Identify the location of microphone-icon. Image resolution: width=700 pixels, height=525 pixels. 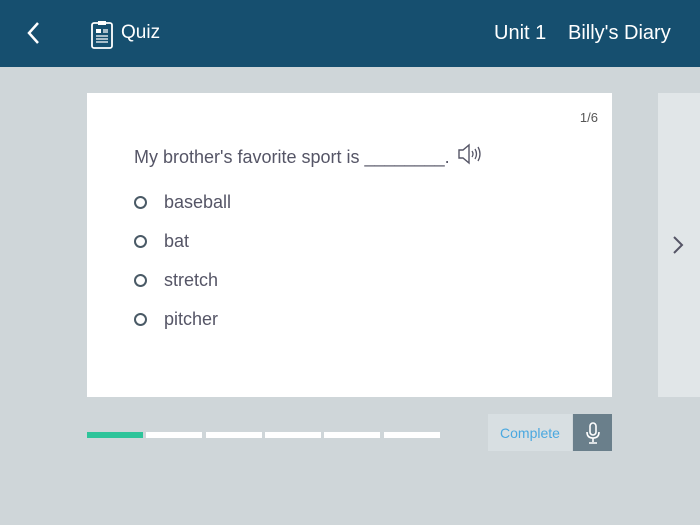
(592, 432).